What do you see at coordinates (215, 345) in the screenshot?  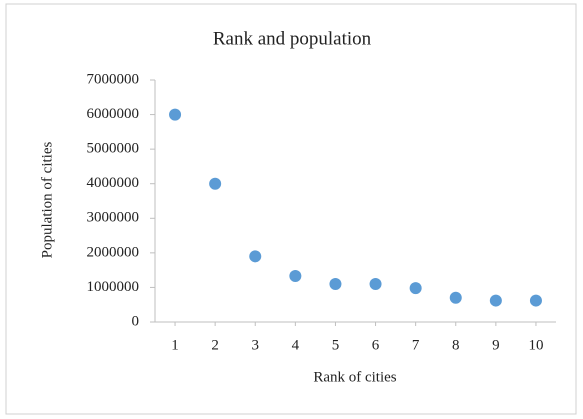 I see `x-tick-label: 2` at bounding box center [215, 345].